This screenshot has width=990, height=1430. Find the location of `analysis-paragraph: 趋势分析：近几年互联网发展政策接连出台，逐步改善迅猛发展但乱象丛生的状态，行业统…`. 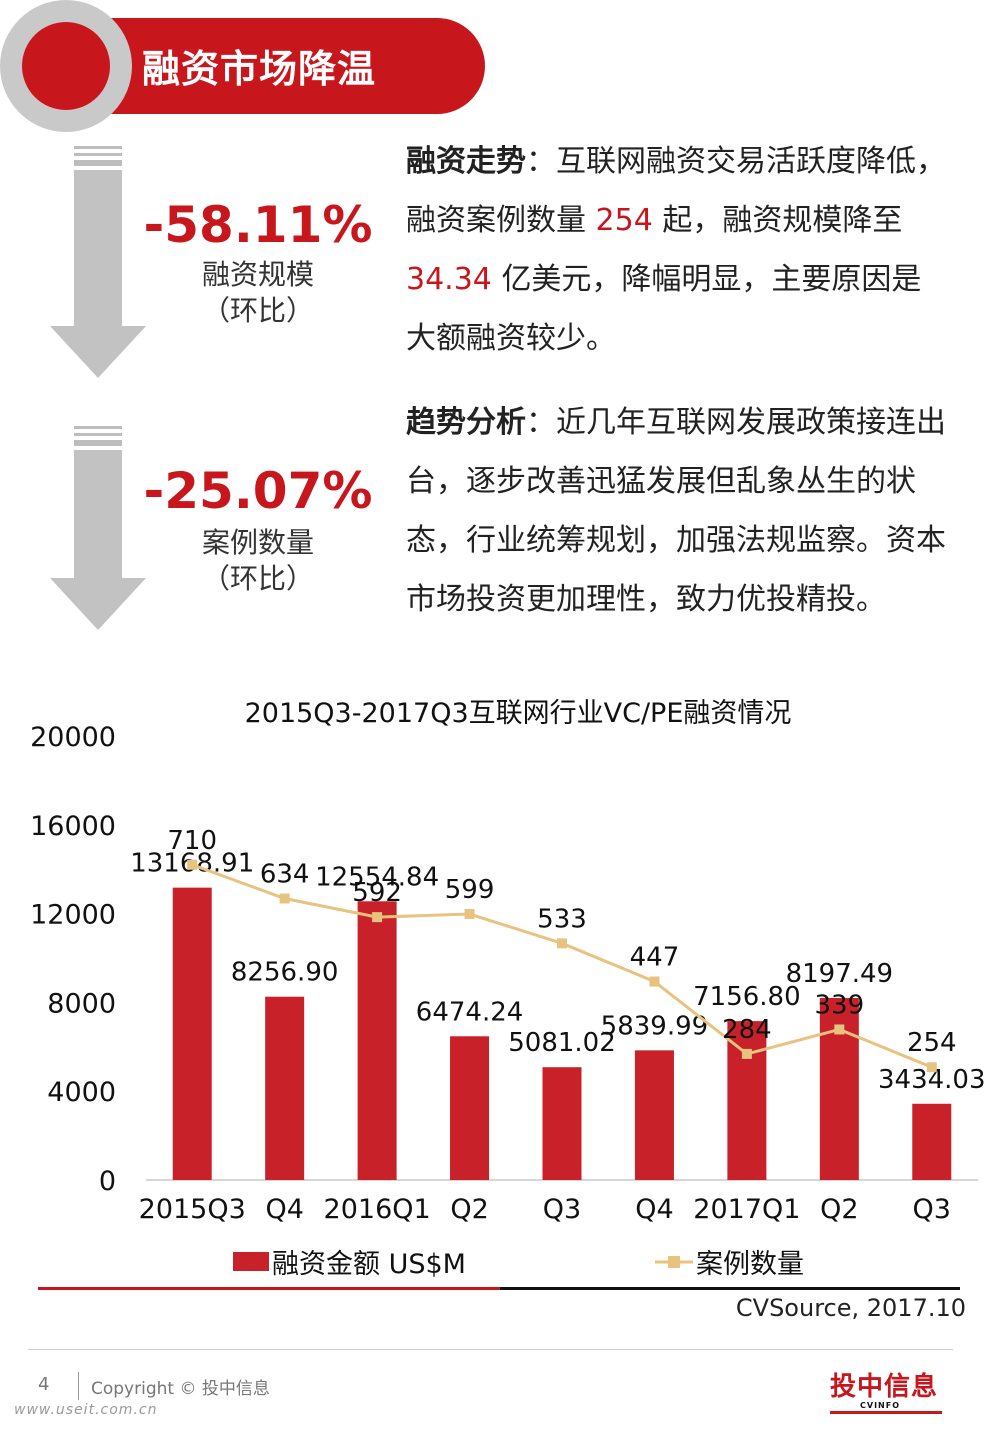

analysis-paragraph: 趋势分析：近几年互联网发展政策接连出台，逐步改善迅猛发展但乱象丛生的状态，行业统… is located at coordinates (676, 511).